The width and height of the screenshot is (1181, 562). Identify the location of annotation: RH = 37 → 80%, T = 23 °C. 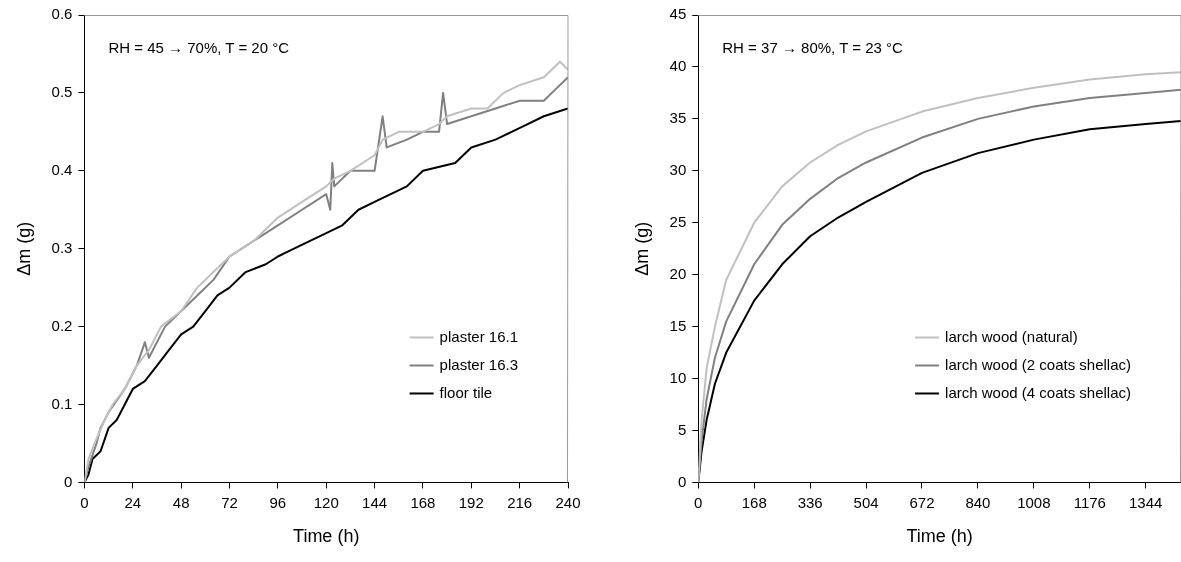
(812, 48).